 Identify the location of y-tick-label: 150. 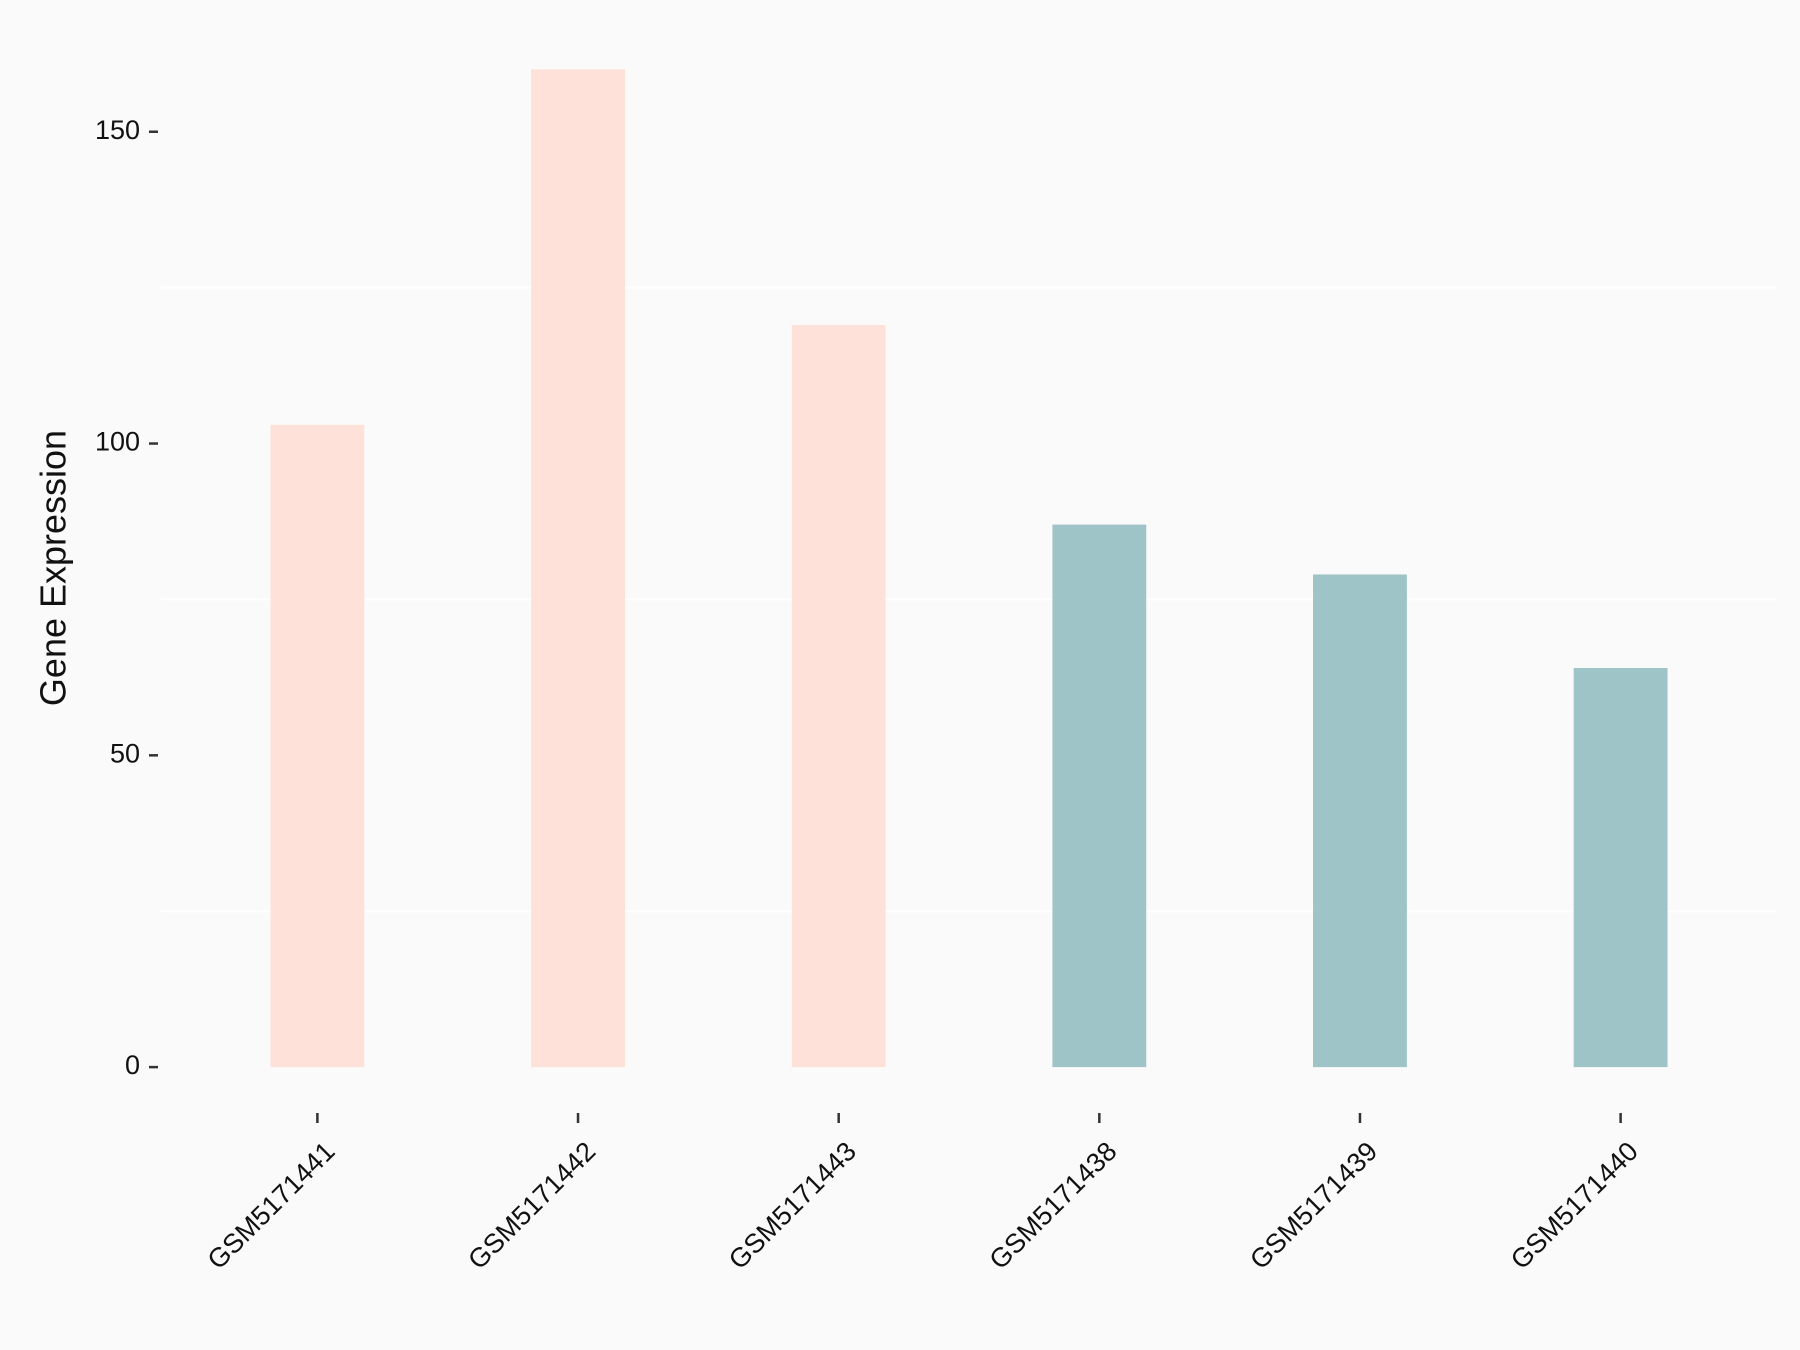
(117, 130).